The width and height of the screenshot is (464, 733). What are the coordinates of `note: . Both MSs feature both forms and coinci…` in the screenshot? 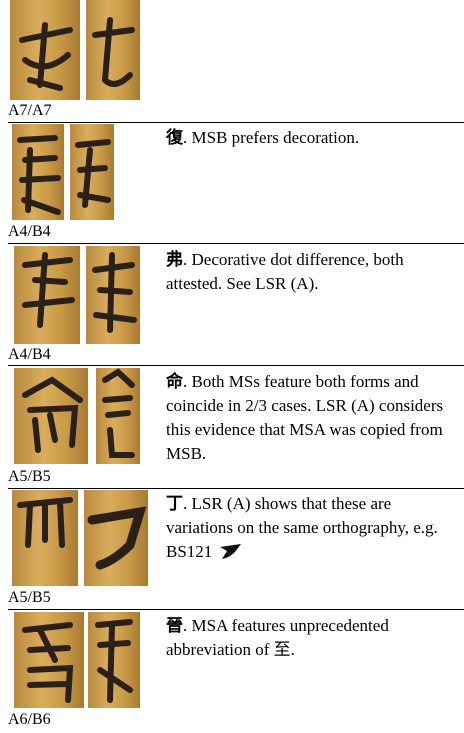 It's located at (305, 417).